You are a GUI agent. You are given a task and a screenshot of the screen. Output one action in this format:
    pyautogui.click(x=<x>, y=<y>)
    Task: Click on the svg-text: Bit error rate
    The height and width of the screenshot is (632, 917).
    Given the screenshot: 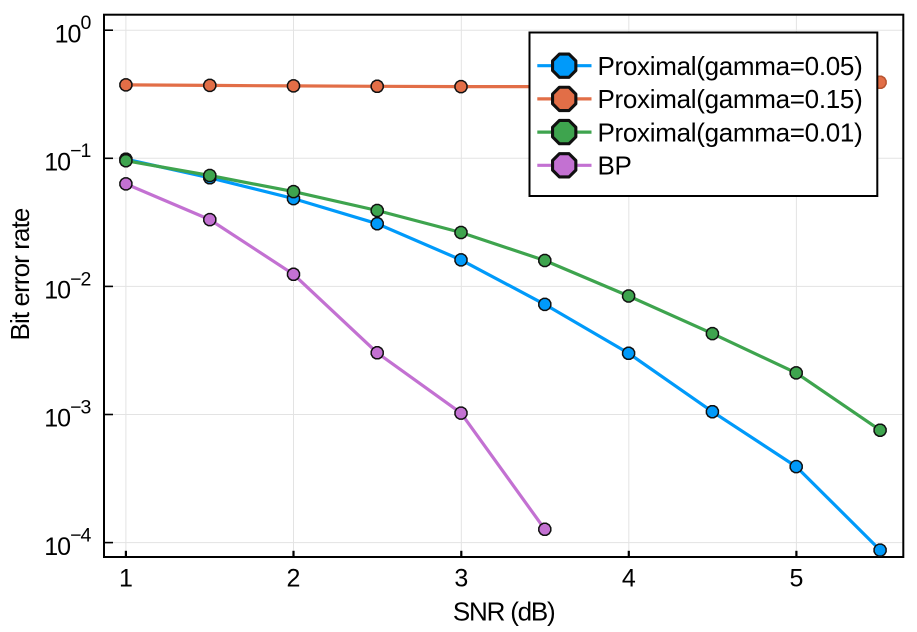 What is the action you would take?
    pyautogui.click(x=20, y=274)
    